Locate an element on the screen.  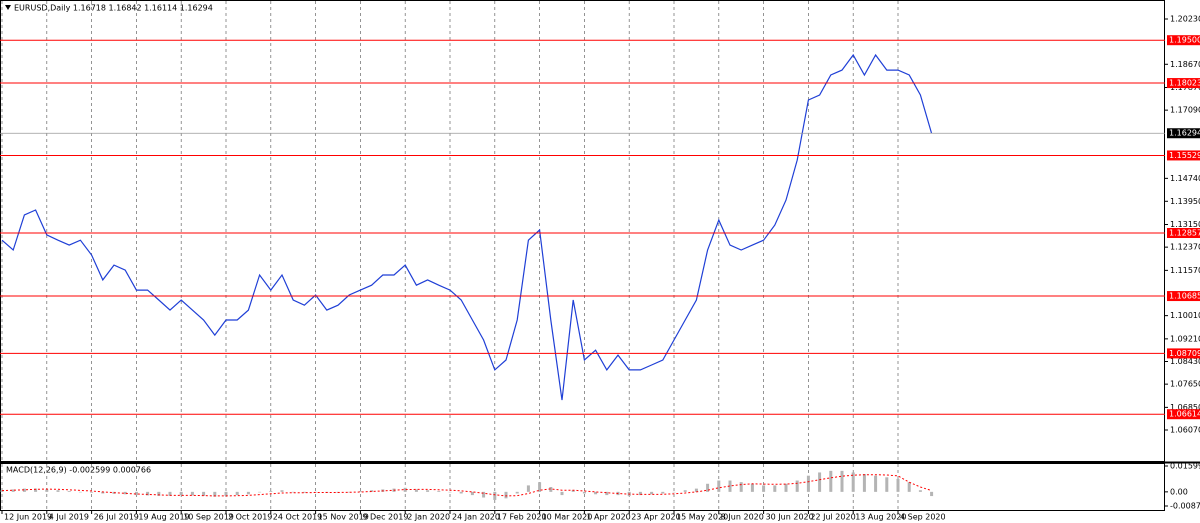
level-label: 1.06614 is located at coordinates (1184, 414).